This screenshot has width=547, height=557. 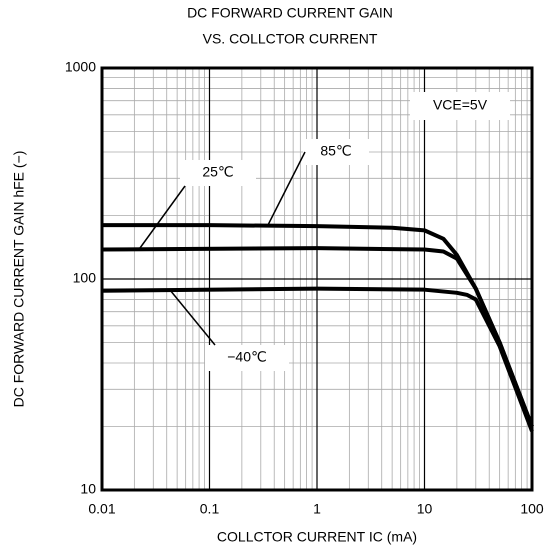 I want to click on x-tick-label: 0.01, so click(x=101, y=509).